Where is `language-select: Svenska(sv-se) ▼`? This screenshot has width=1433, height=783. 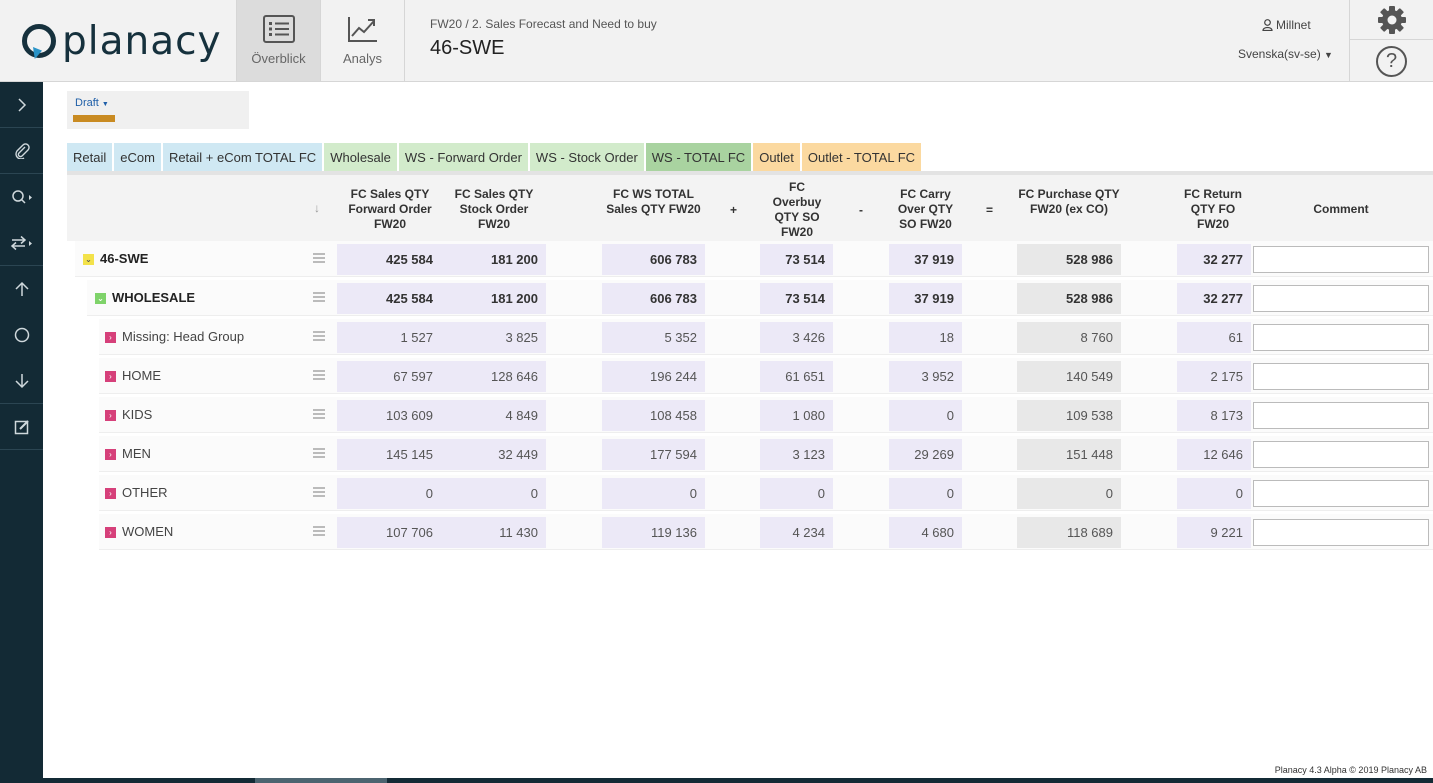
language-select: Svenska(sv-se) ▼ is located at coordinates (1285, 54).